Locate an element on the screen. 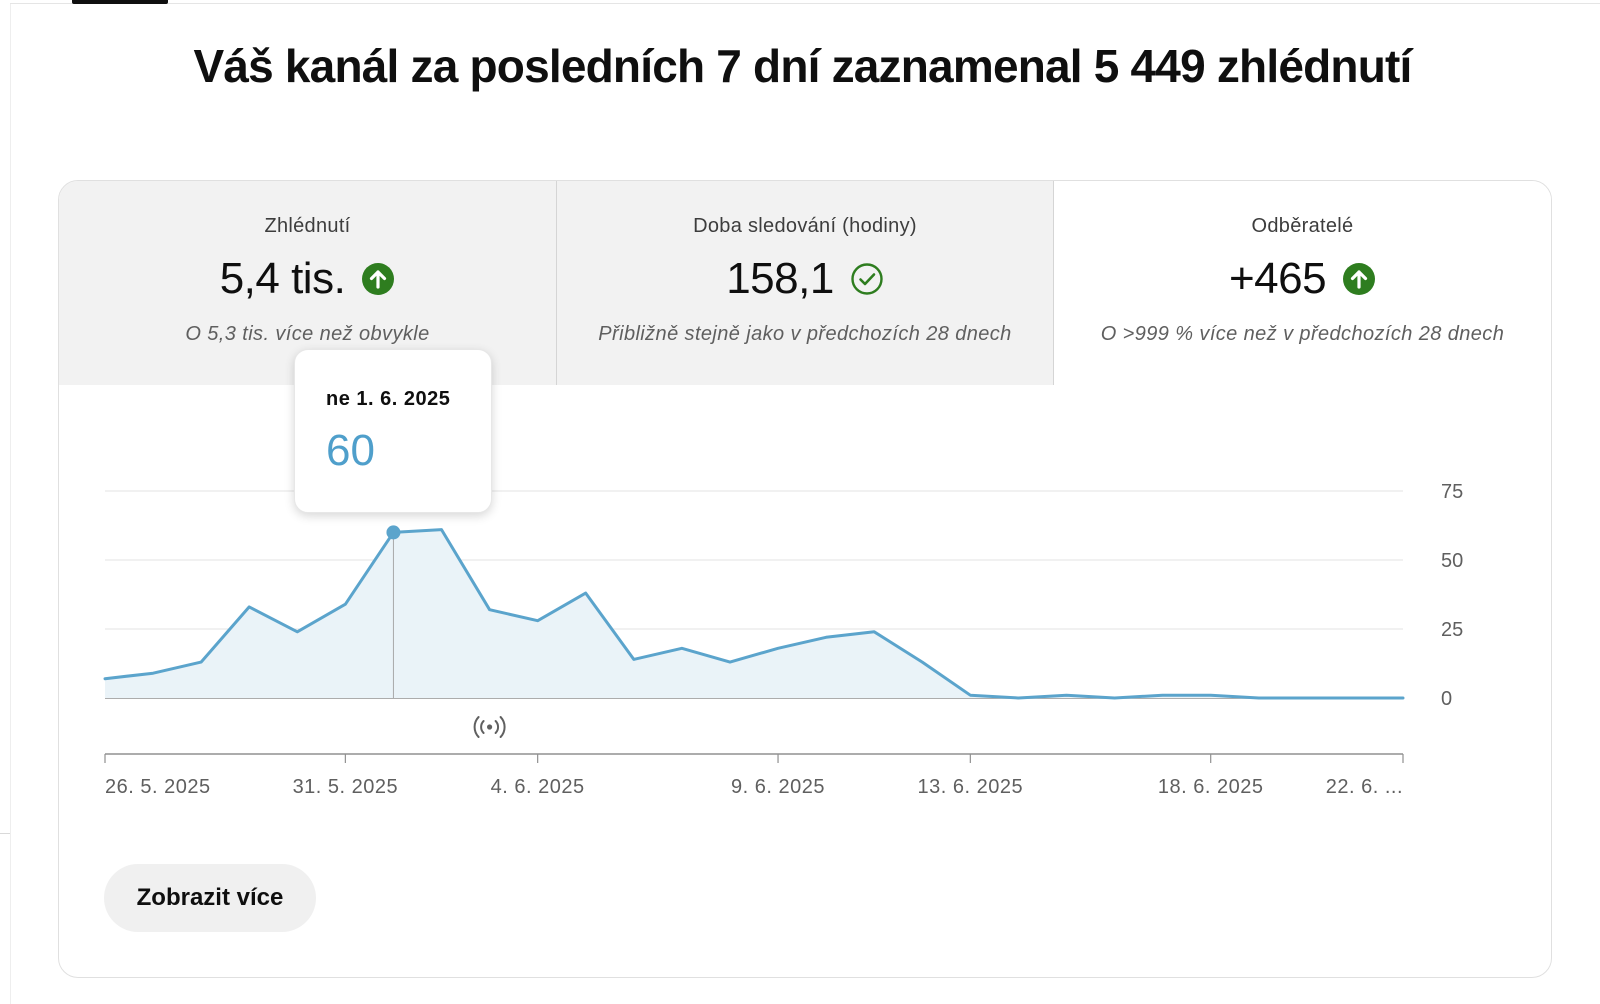 The image size is (1600, 1004). metric-value: 5,4 tis. is located at coordinates (282, 278).